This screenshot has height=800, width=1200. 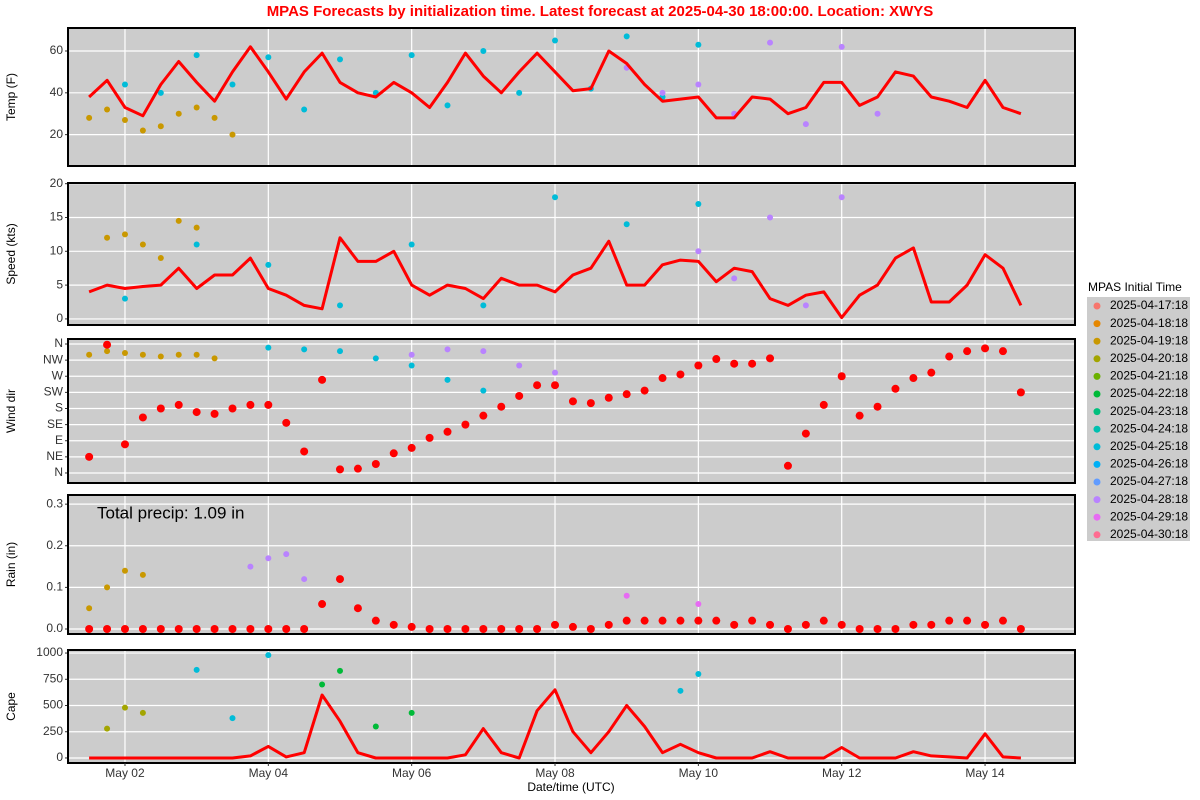 I want to click on y-tick-label: 60, so click(x=57, y=50).